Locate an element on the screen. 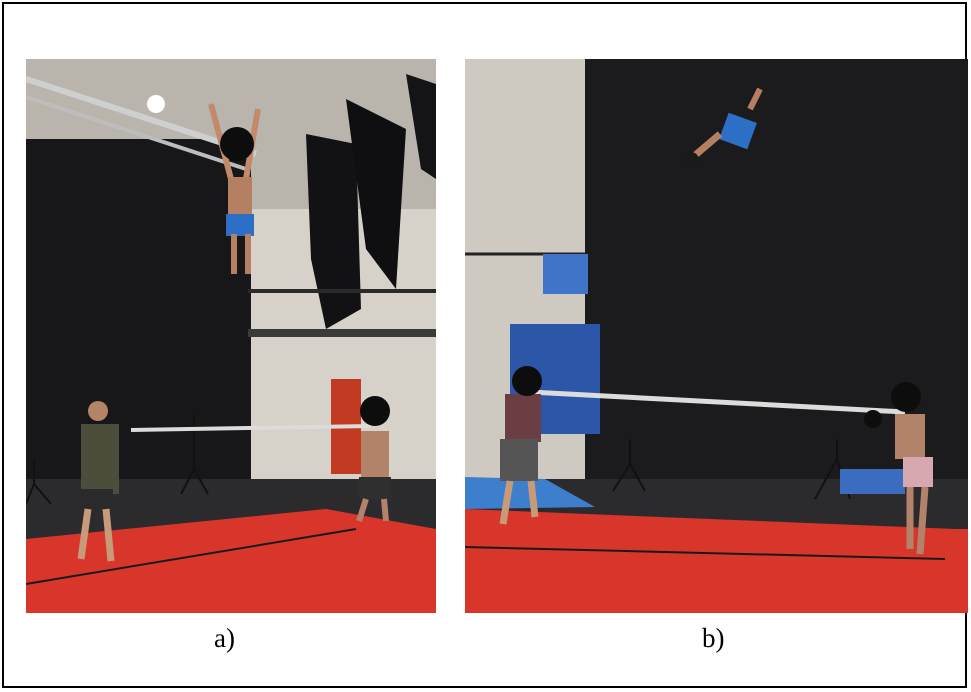  balcony-rail is located at coordinates (342, 291).